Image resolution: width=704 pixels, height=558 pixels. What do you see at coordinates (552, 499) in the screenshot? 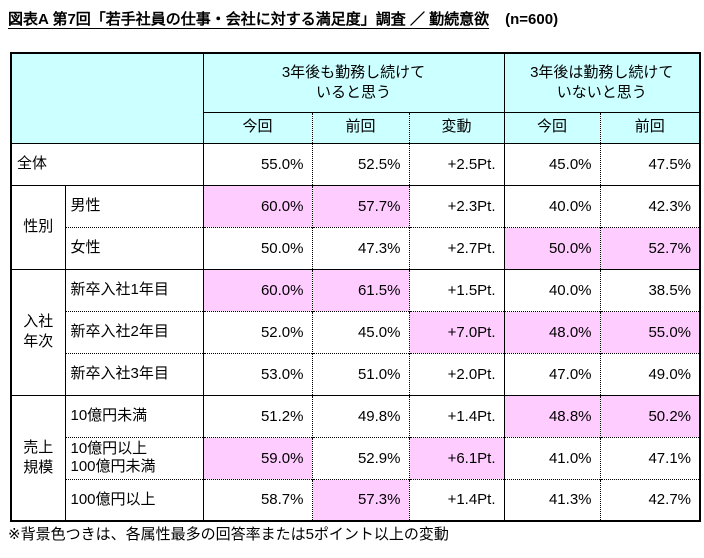
I see `value-cell: 41.3%` at bounding box center [552, 499].